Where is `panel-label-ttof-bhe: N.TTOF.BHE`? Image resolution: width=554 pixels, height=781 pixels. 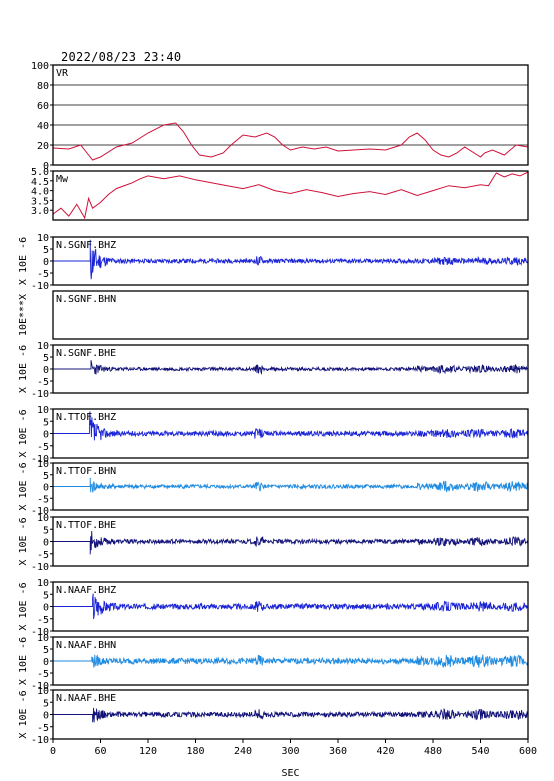 panel-label-ttof-bhe: N.TTOF.BHE is located at coordinates (86, 525).